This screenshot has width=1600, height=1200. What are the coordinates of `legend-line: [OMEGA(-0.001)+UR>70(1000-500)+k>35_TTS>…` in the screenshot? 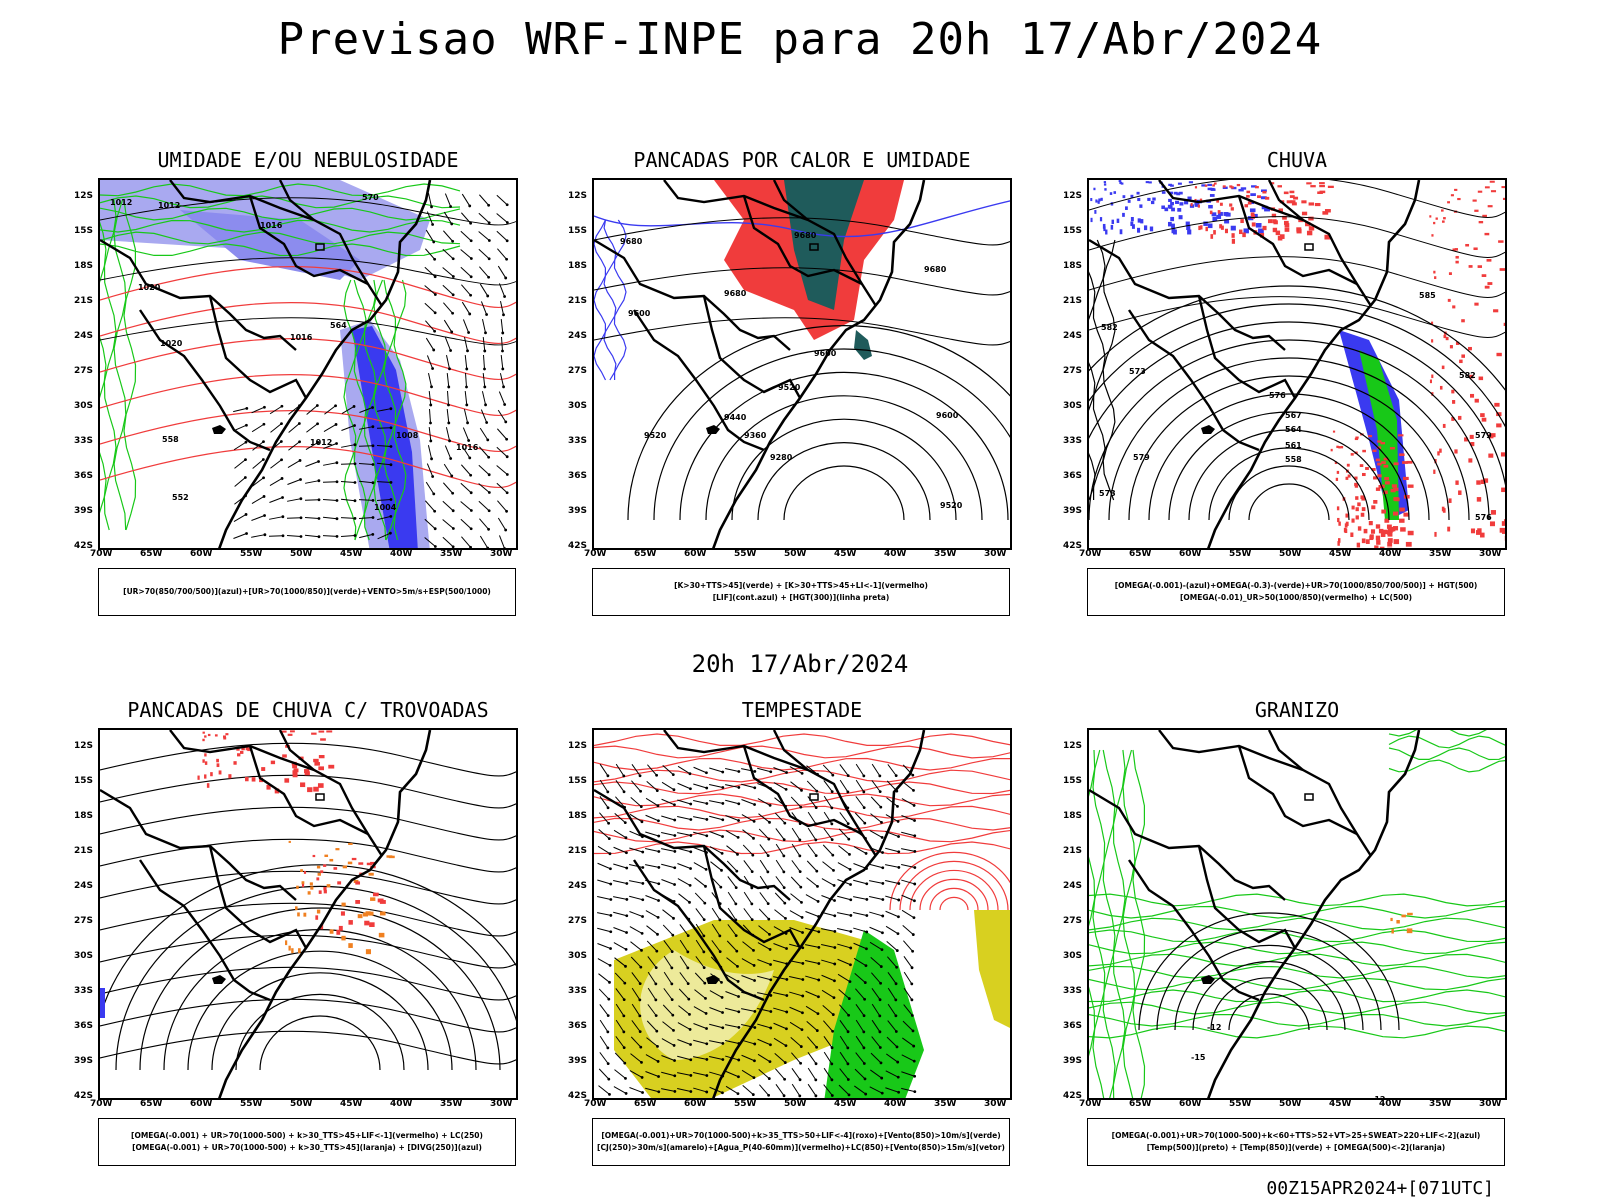 It's located at (801, 1135).